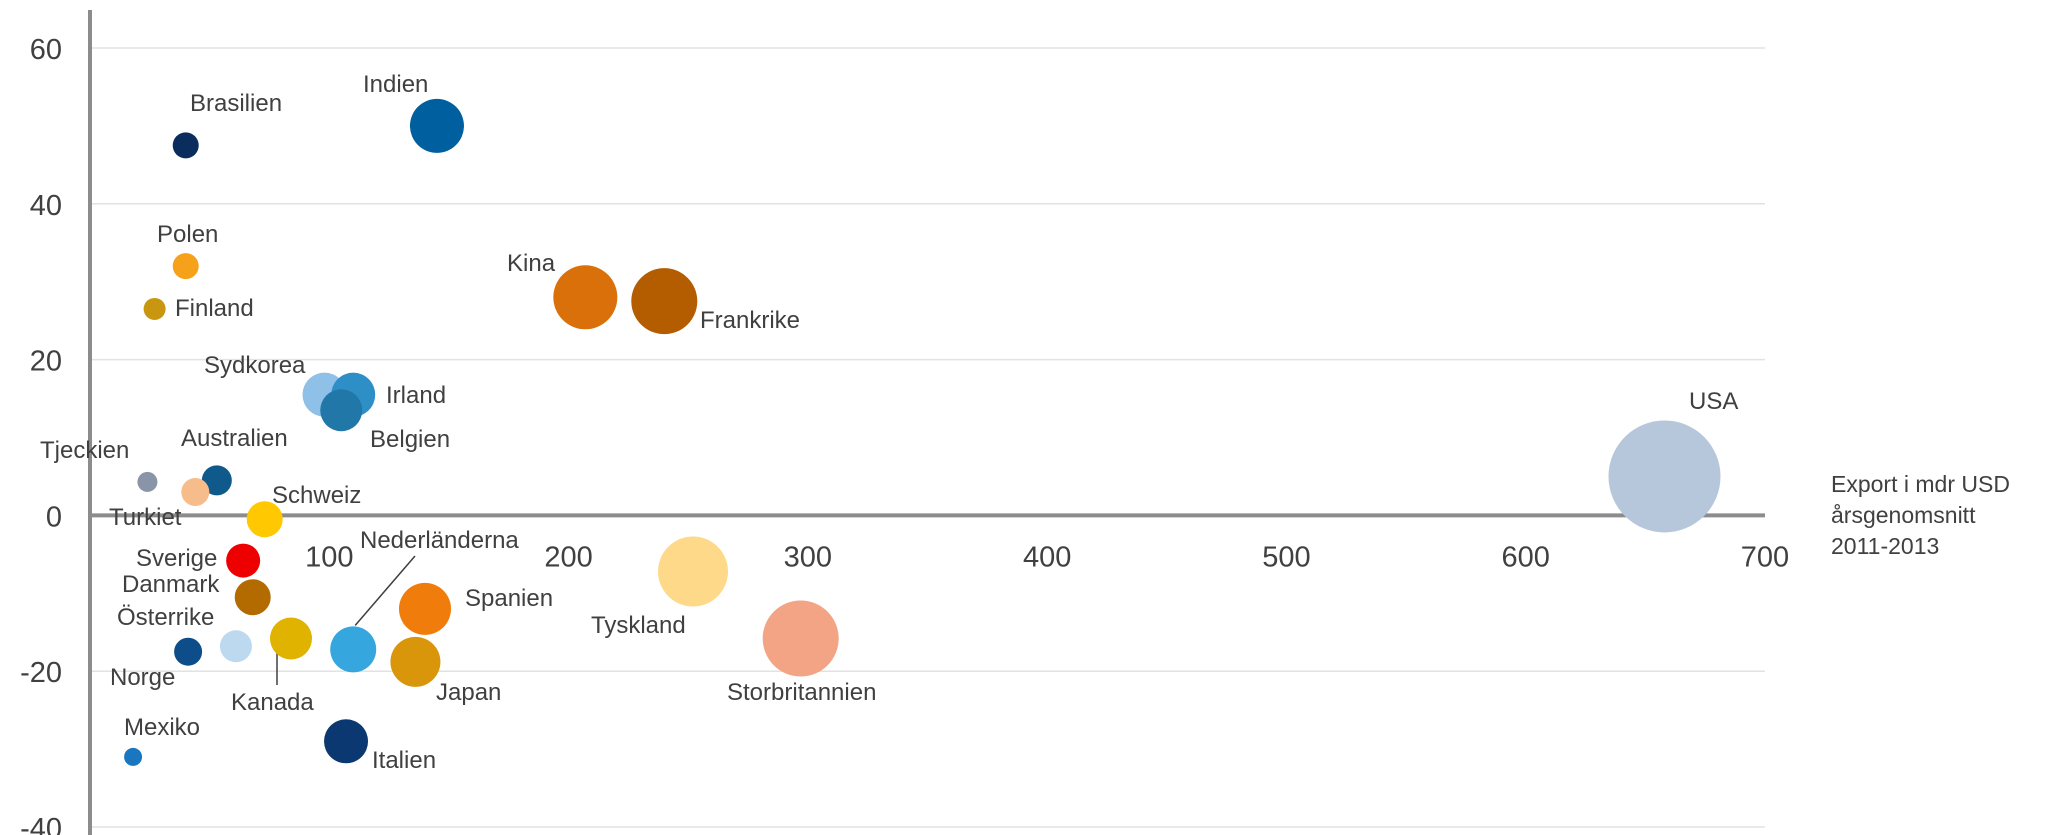  Describe the element at coordinates (808, 557) in the screenshot. I see `x-tick-label: 300` at that location.